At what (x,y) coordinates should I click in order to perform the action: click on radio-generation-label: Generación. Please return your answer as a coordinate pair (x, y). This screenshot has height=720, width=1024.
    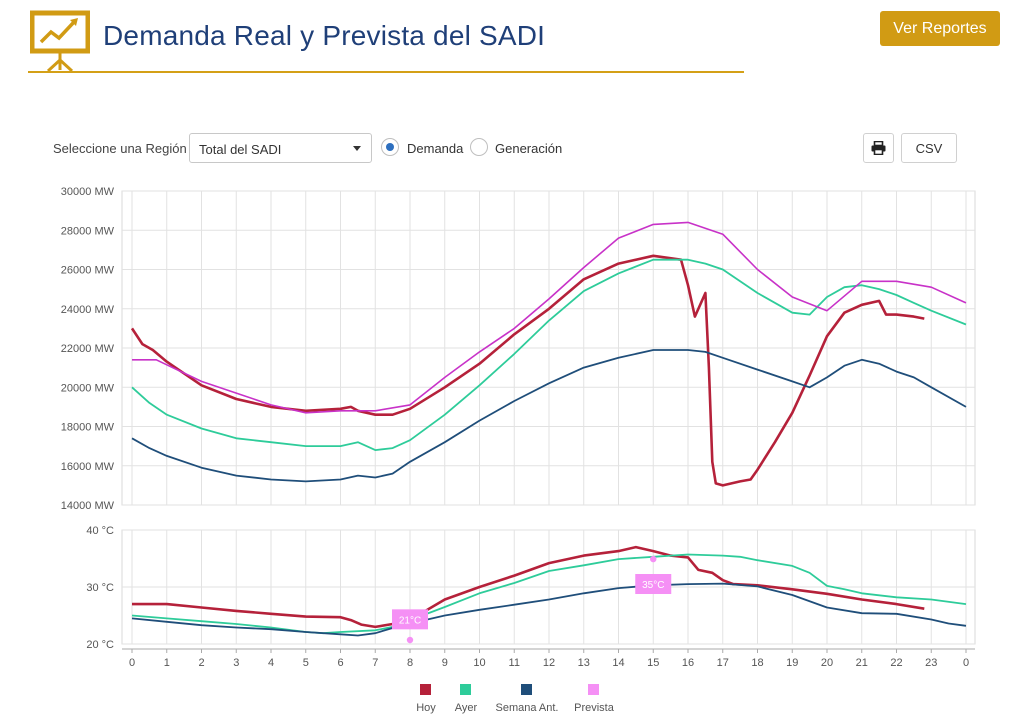
    Looking at the image, I should click on (529, 148).